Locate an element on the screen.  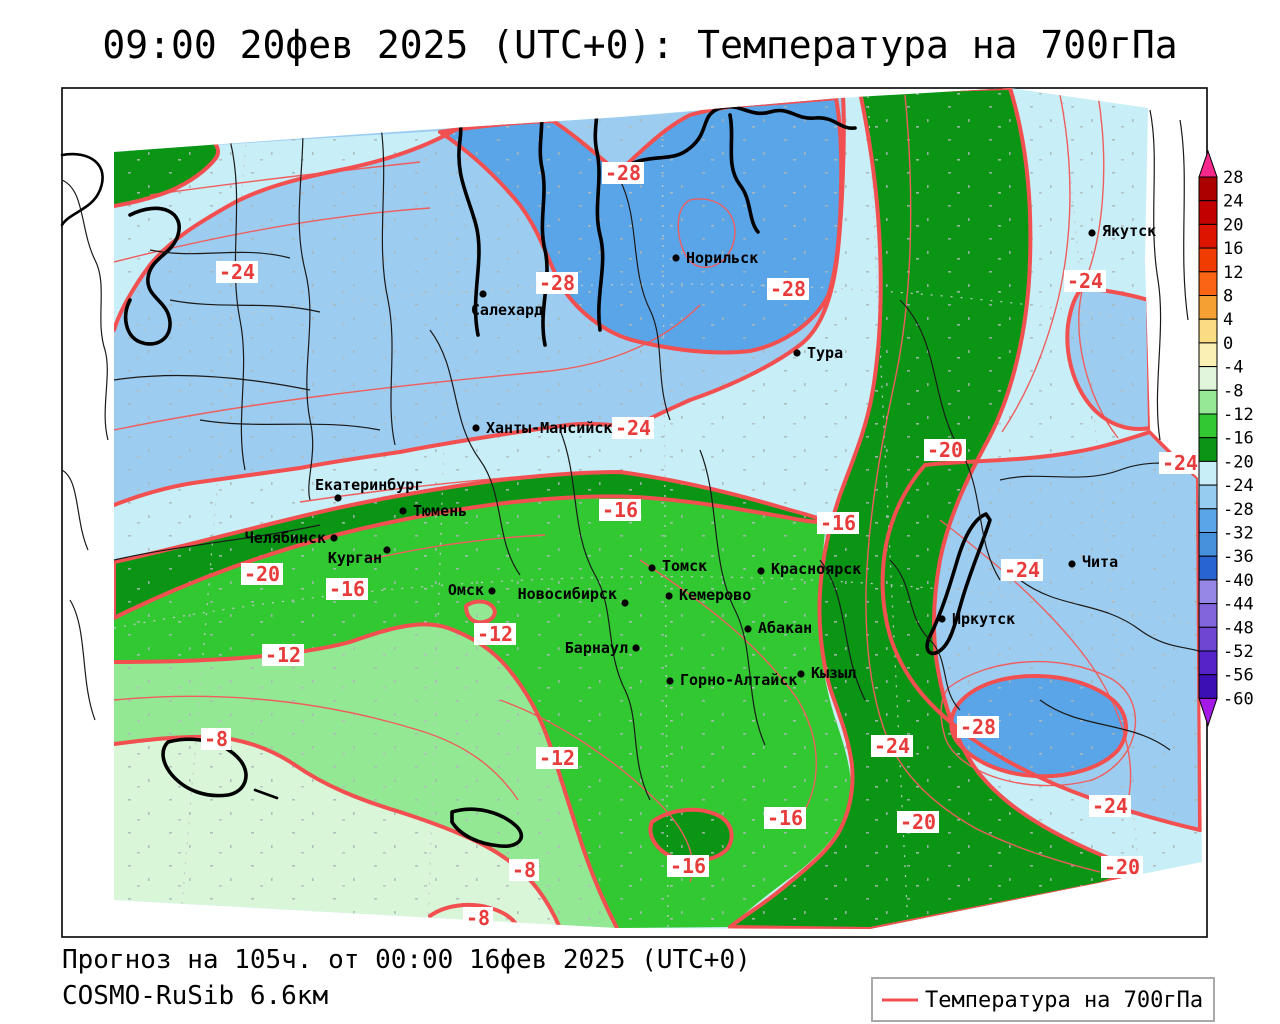
taymyr-coast is located at coordinates (737, 138).